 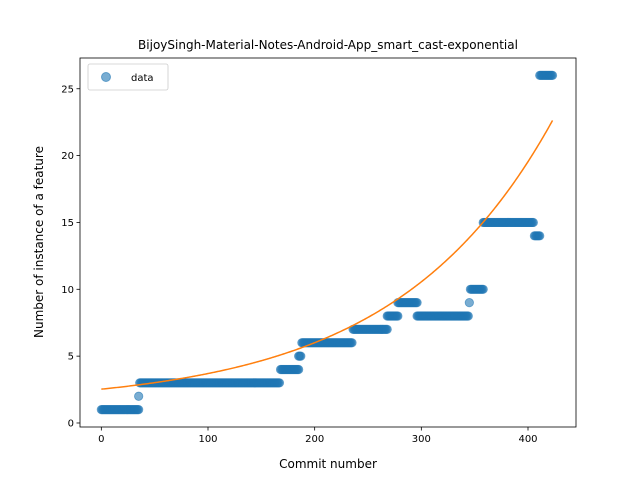 What do you see at coordinates (71, 357) in the screenshot?
I see `y-tick-label: 5` at bounding box center [71, 357].